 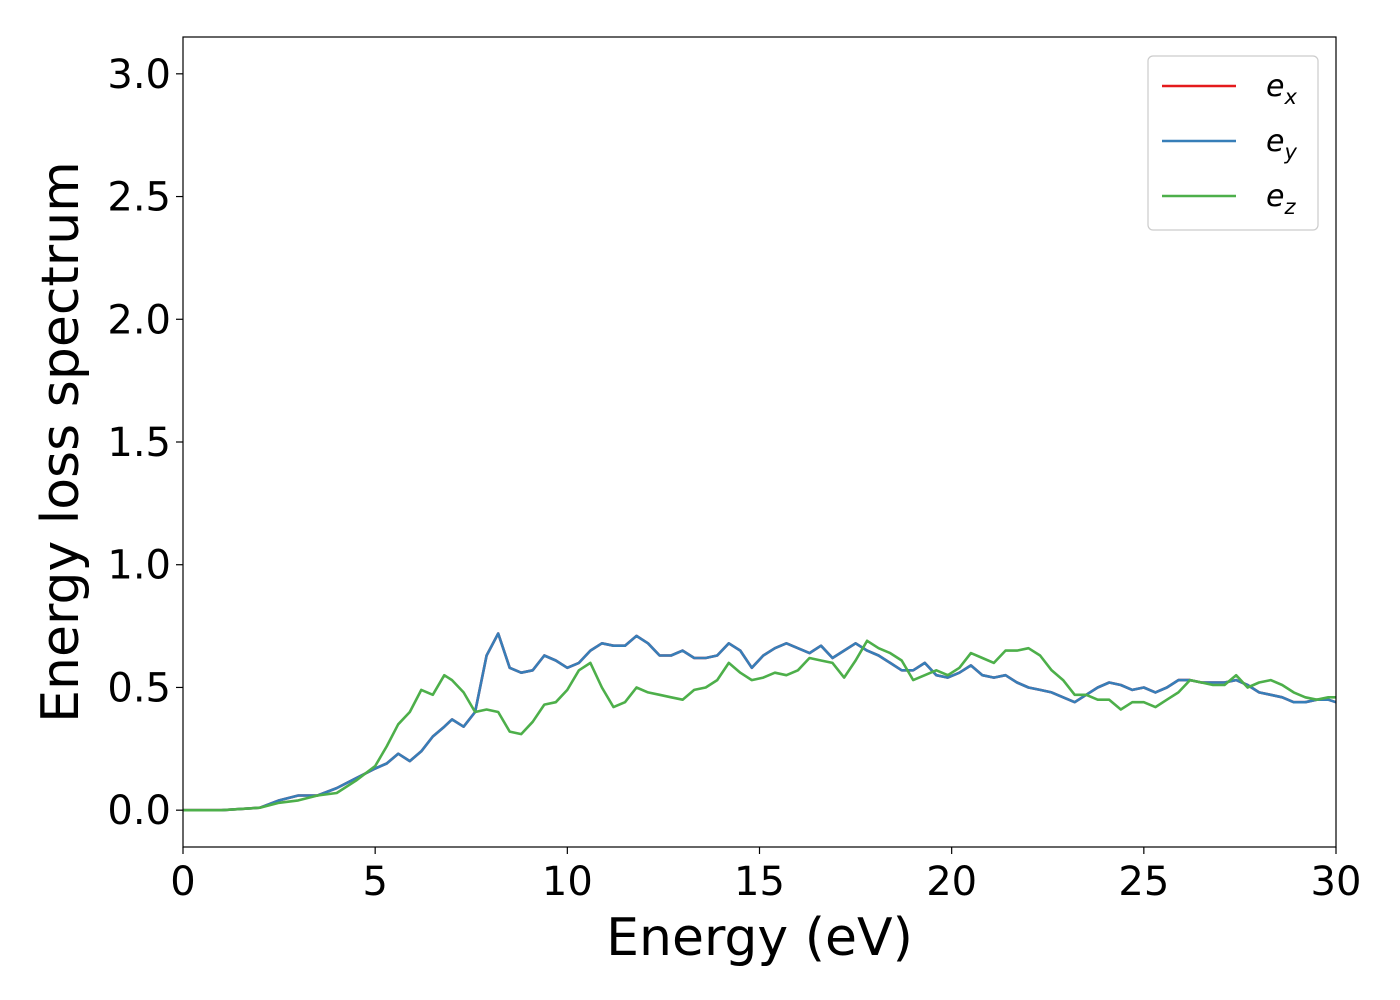 I want to click on legend-label: ex, so click(x=1281, y=89).